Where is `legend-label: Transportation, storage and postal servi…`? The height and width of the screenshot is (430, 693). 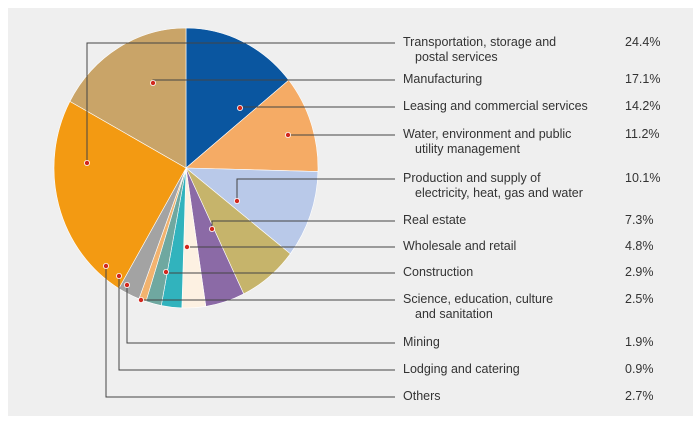
legend-label: Transportation, storage and postal servi… is located at coordinates (480, 49).